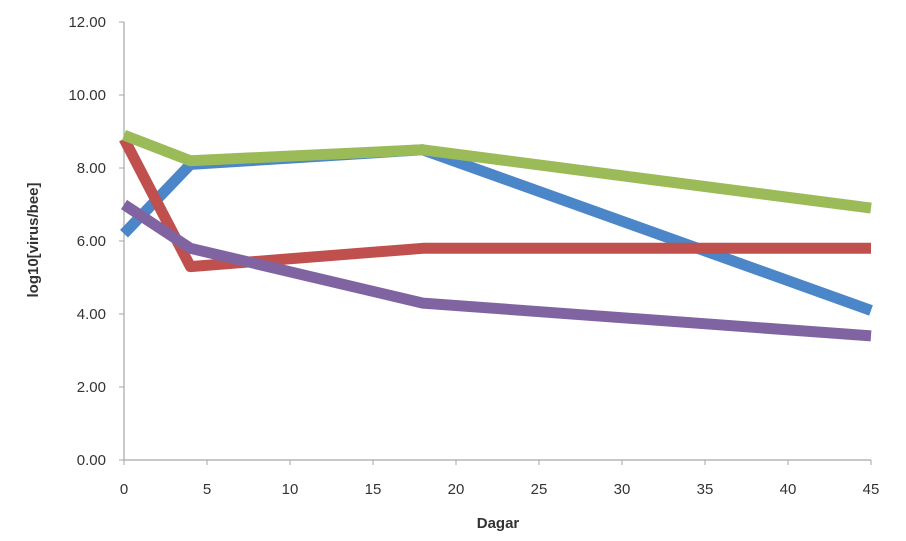  Describe the element at coordinates (871, 489) in the screenshot. I see `x-tick-label: 45` at that location.